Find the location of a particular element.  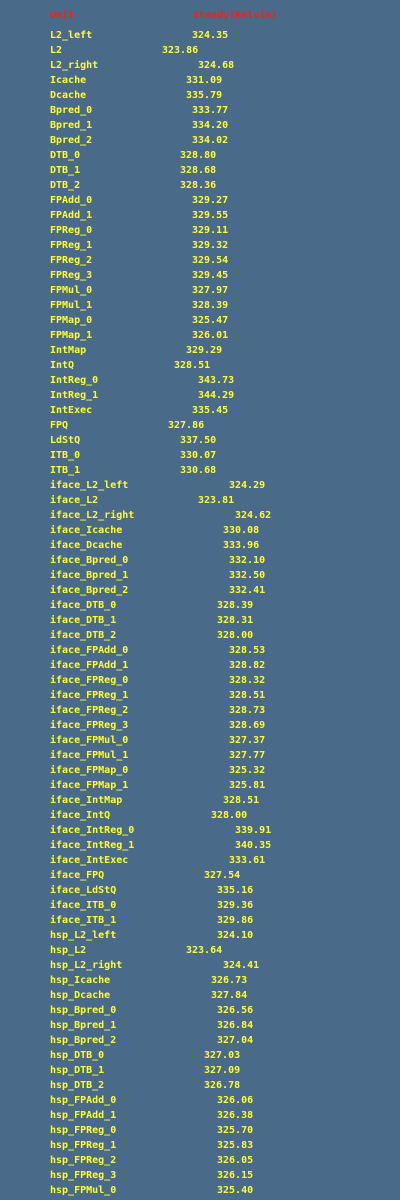

unit-name: IntMap is located at coordinates (68, 350).